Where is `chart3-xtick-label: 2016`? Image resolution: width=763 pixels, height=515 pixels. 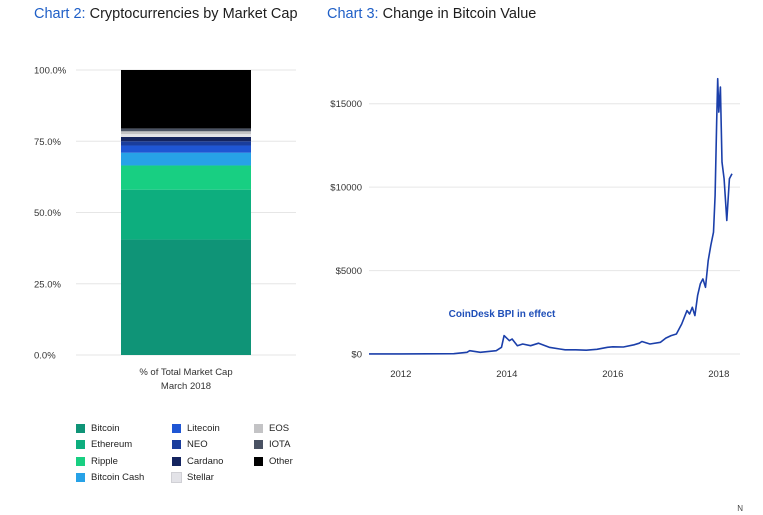
chart3-xtick-label: 2016 is located at coordinates (612, 374).